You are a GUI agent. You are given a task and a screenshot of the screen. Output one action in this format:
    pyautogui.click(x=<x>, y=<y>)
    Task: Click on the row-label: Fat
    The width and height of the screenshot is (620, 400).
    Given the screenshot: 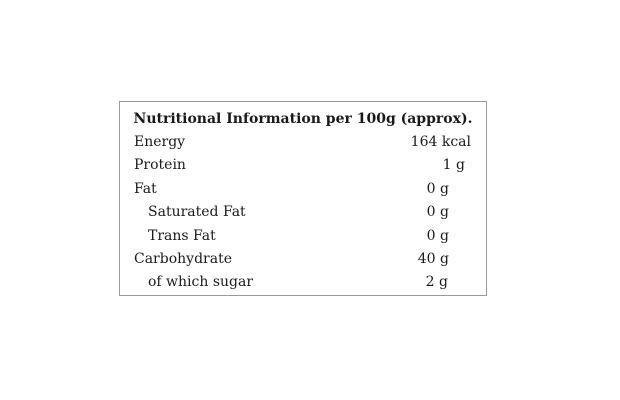 What is the action you would take?
    pyautogui.click(x=145, y=189)
    